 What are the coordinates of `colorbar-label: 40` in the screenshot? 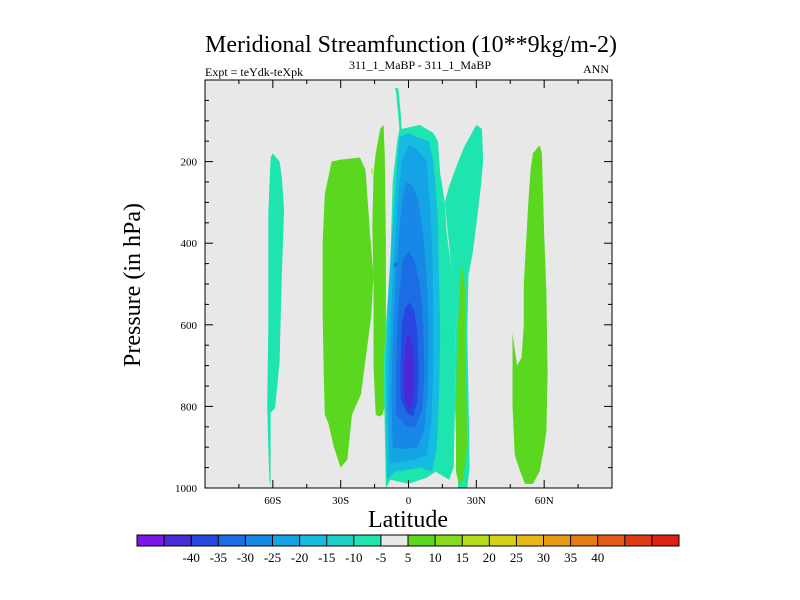 It's located at (597, 557).